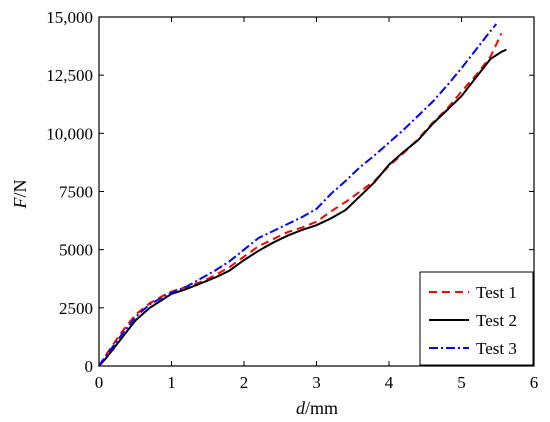 The height and width of the screenshot is (422, 550). What do you see at coordinates (69, 17) in the screenshot?
I see `y-tick-label: 15,000` at bounding box center [69, 17].